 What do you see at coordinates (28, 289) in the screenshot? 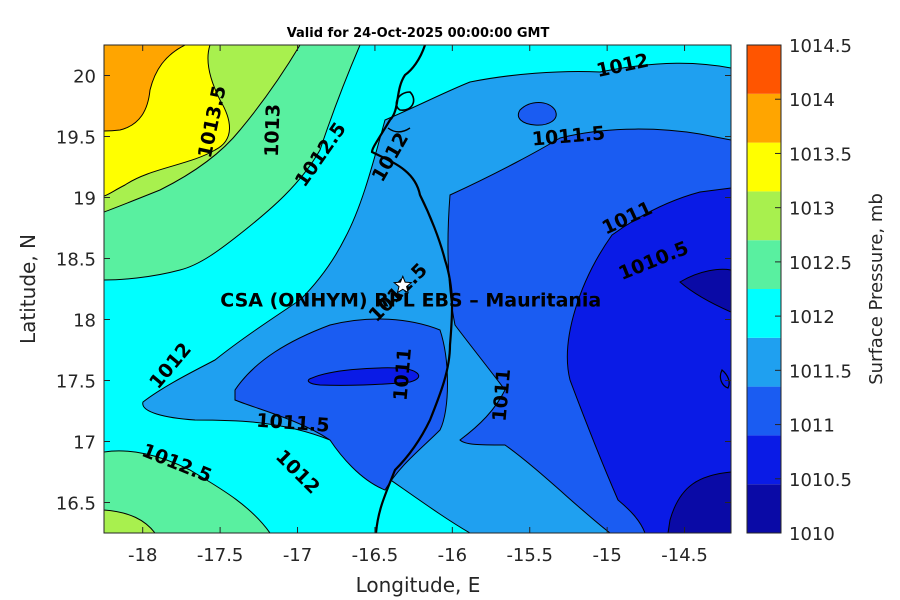
I see `y-axis-label: Latitude, N` at bounding box center [28, 289].